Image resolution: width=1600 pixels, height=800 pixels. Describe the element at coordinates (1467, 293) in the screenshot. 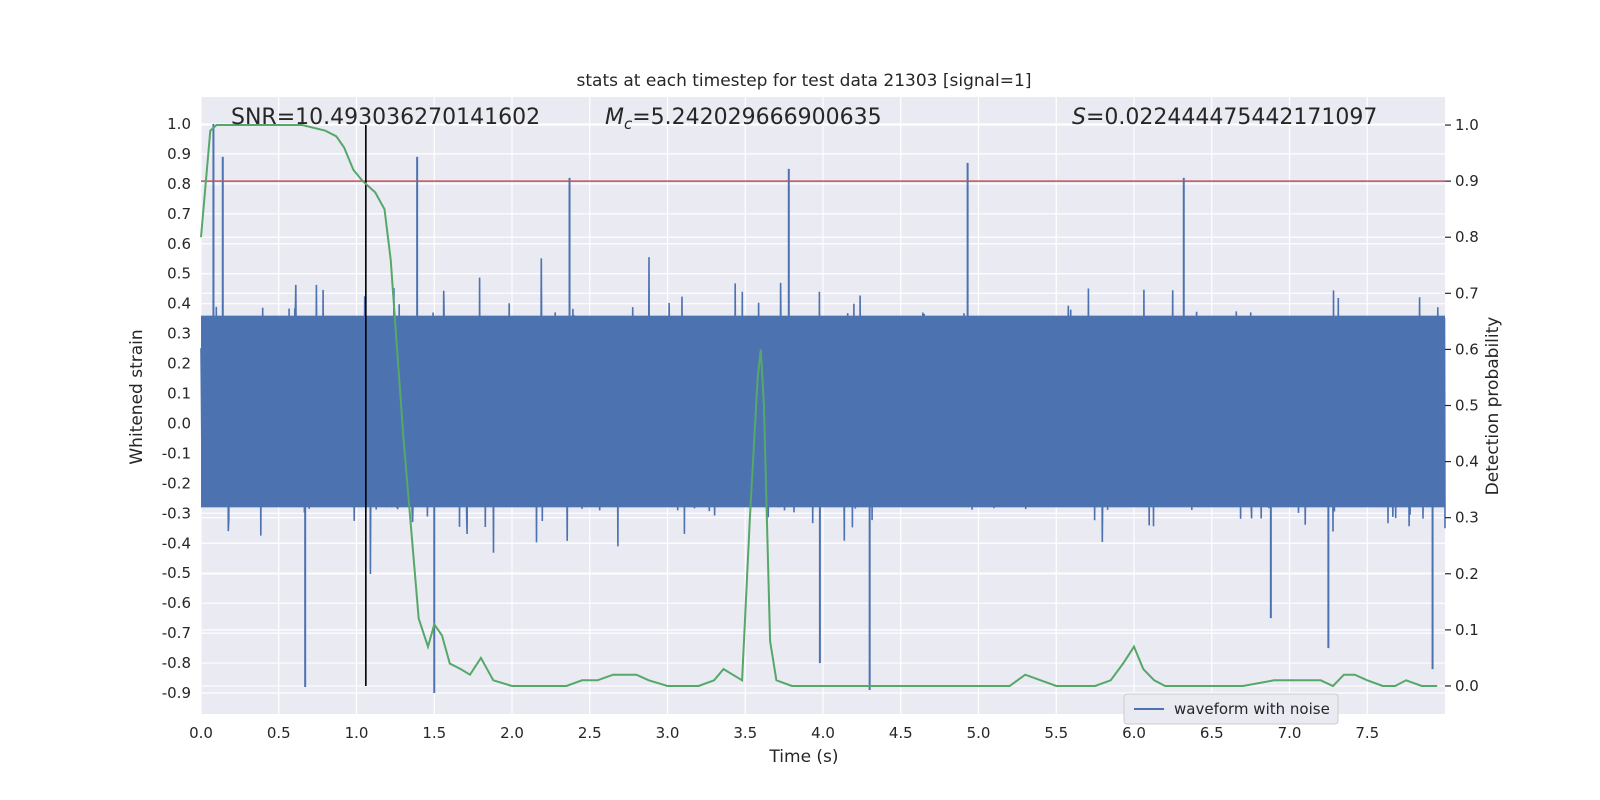

I see `y2-tick-label: 0.7` at that location.